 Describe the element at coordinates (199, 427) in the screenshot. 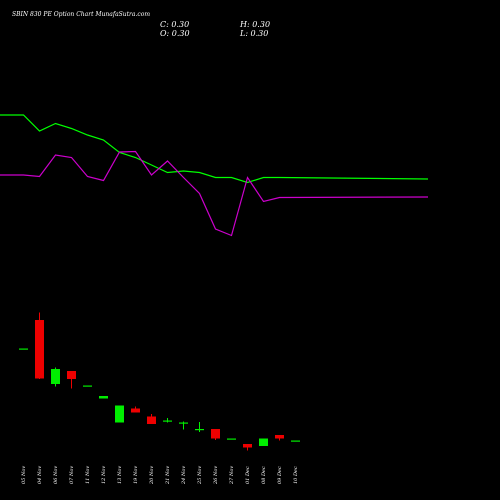

I see `candle-25-nov` at that location.